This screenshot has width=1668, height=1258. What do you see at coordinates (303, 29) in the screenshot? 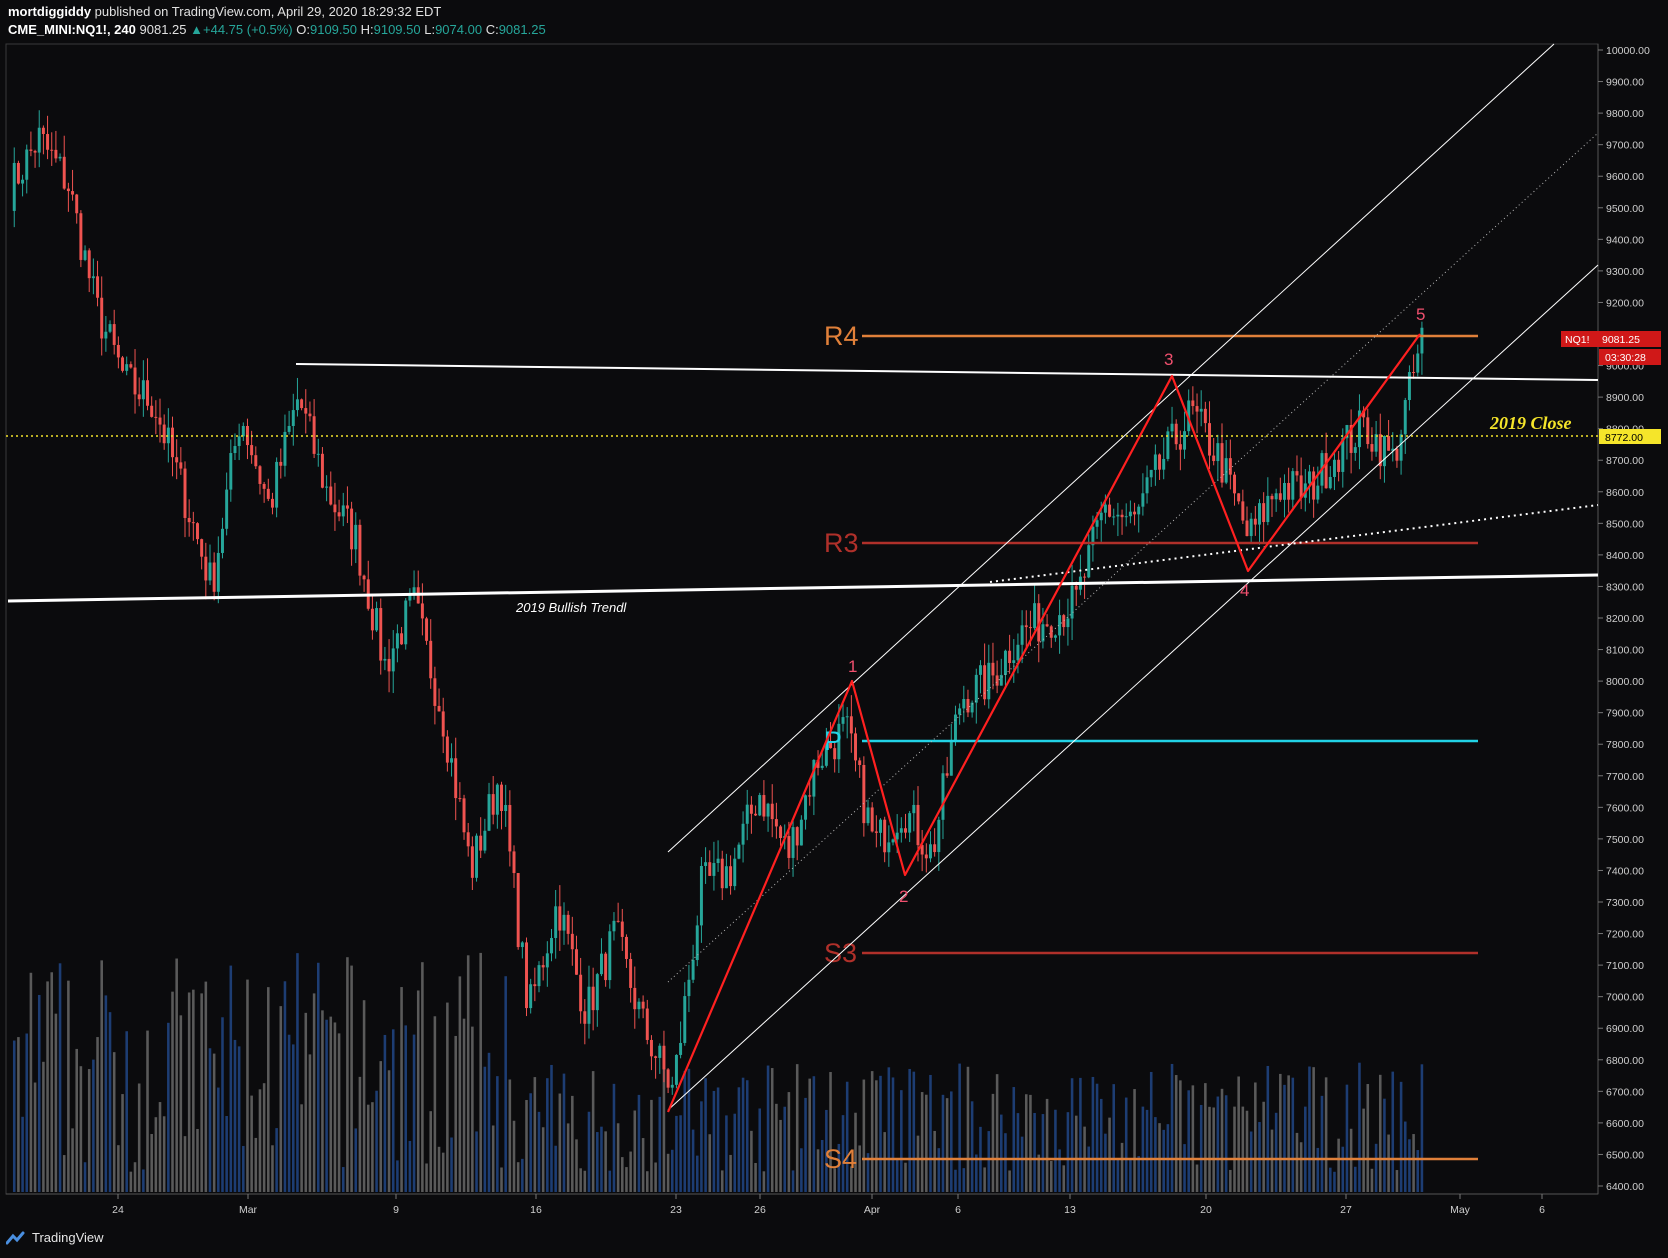
I see `open-label: O:` at bounding box center [303, 29].